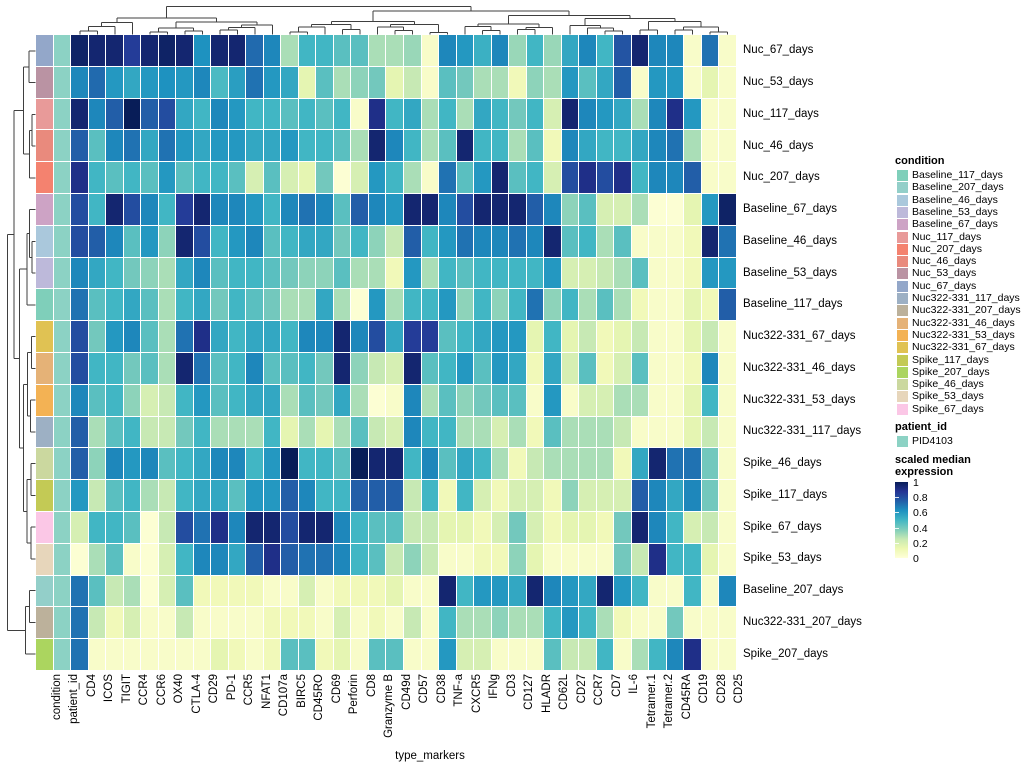  I want to click on column-label: HLADR, so click(546, 693).